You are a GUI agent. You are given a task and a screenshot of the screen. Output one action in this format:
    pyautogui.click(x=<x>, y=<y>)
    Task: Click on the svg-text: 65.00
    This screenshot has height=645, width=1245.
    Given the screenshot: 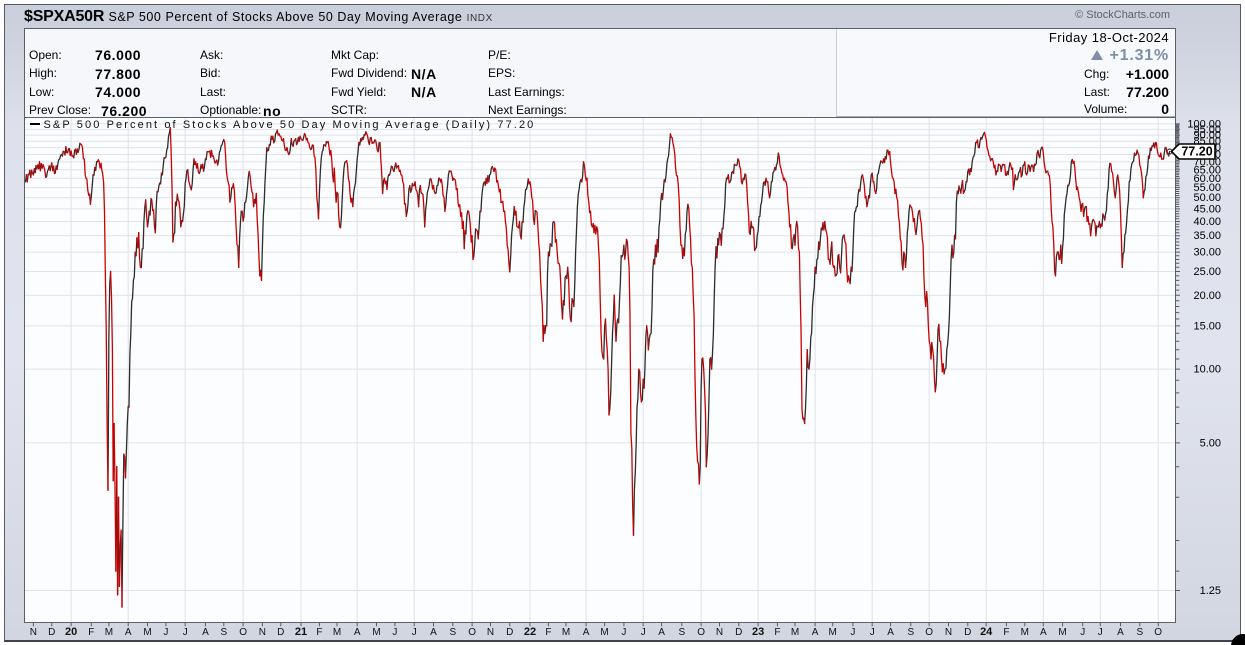 What is the action you would take?
    pyautogui.click(x=1207, y=170)
    